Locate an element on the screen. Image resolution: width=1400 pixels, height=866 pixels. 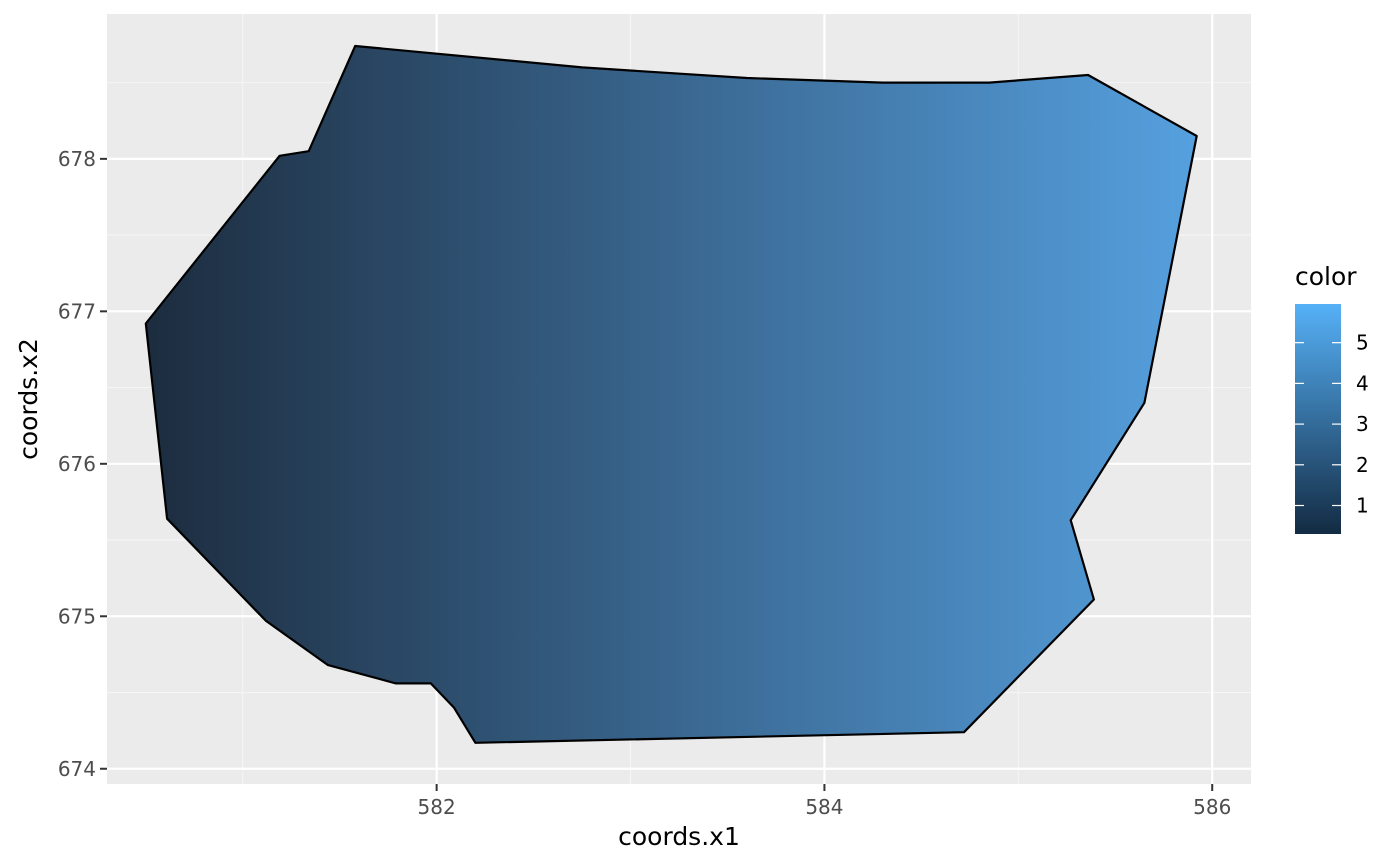
x-tick-label: 582 is located at coordinates (437, 807).